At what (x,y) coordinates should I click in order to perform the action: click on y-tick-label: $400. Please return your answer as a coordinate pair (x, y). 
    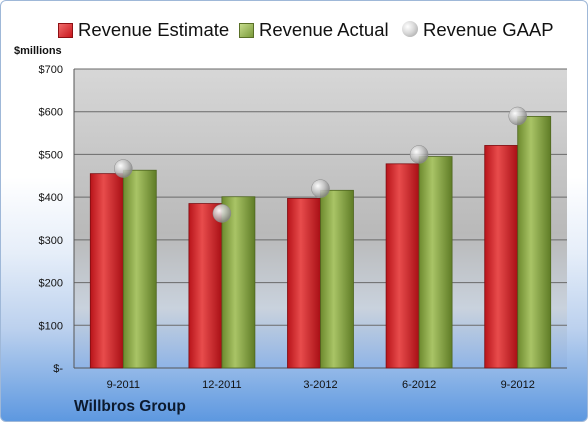
    Looking at the image, I should click on (51, 198).